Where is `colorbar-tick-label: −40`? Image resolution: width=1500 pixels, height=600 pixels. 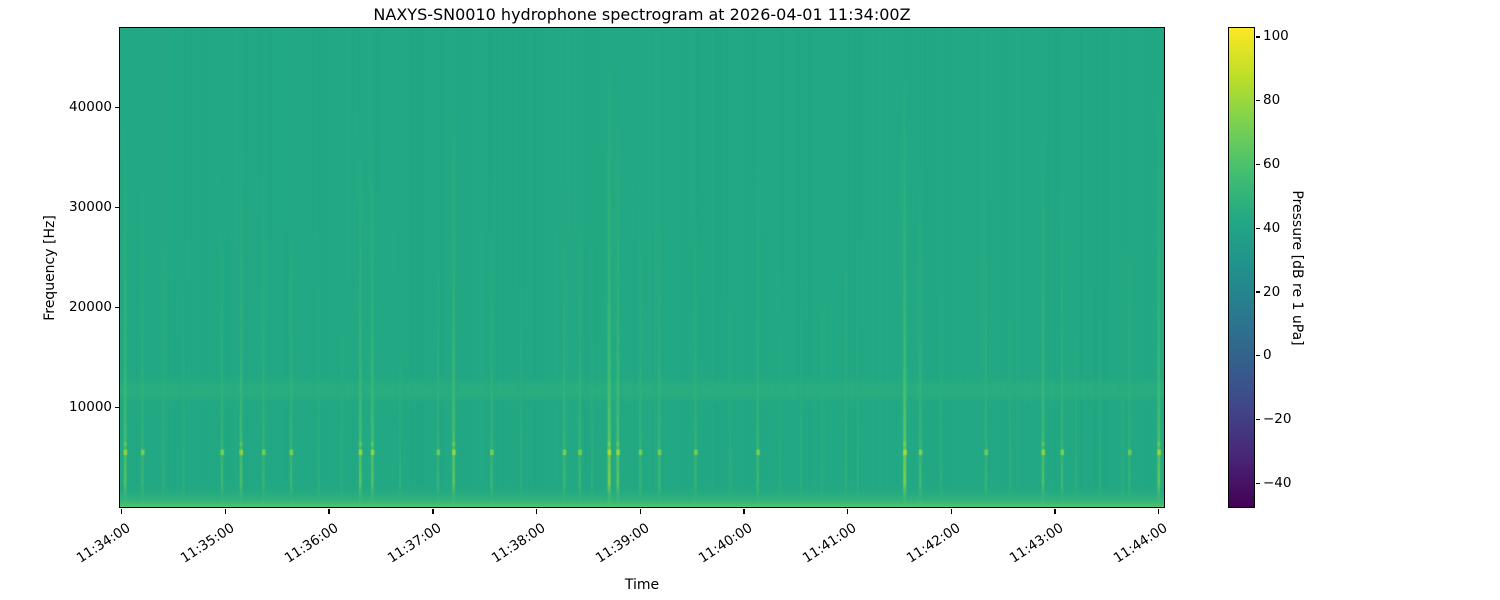
colorbar-tick-label: −40 is located at coordinates (1277, 482).